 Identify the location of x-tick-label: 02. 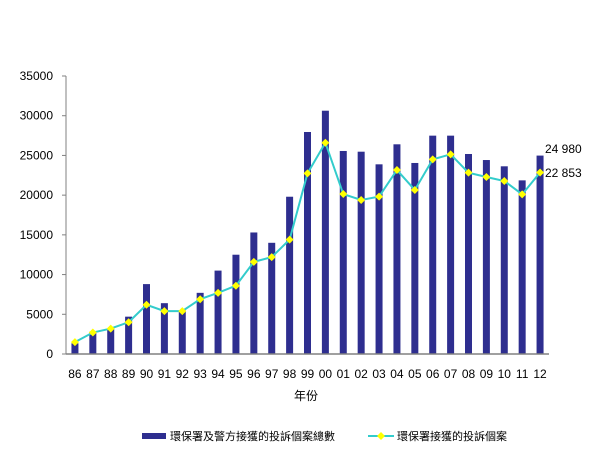
(361, 374).